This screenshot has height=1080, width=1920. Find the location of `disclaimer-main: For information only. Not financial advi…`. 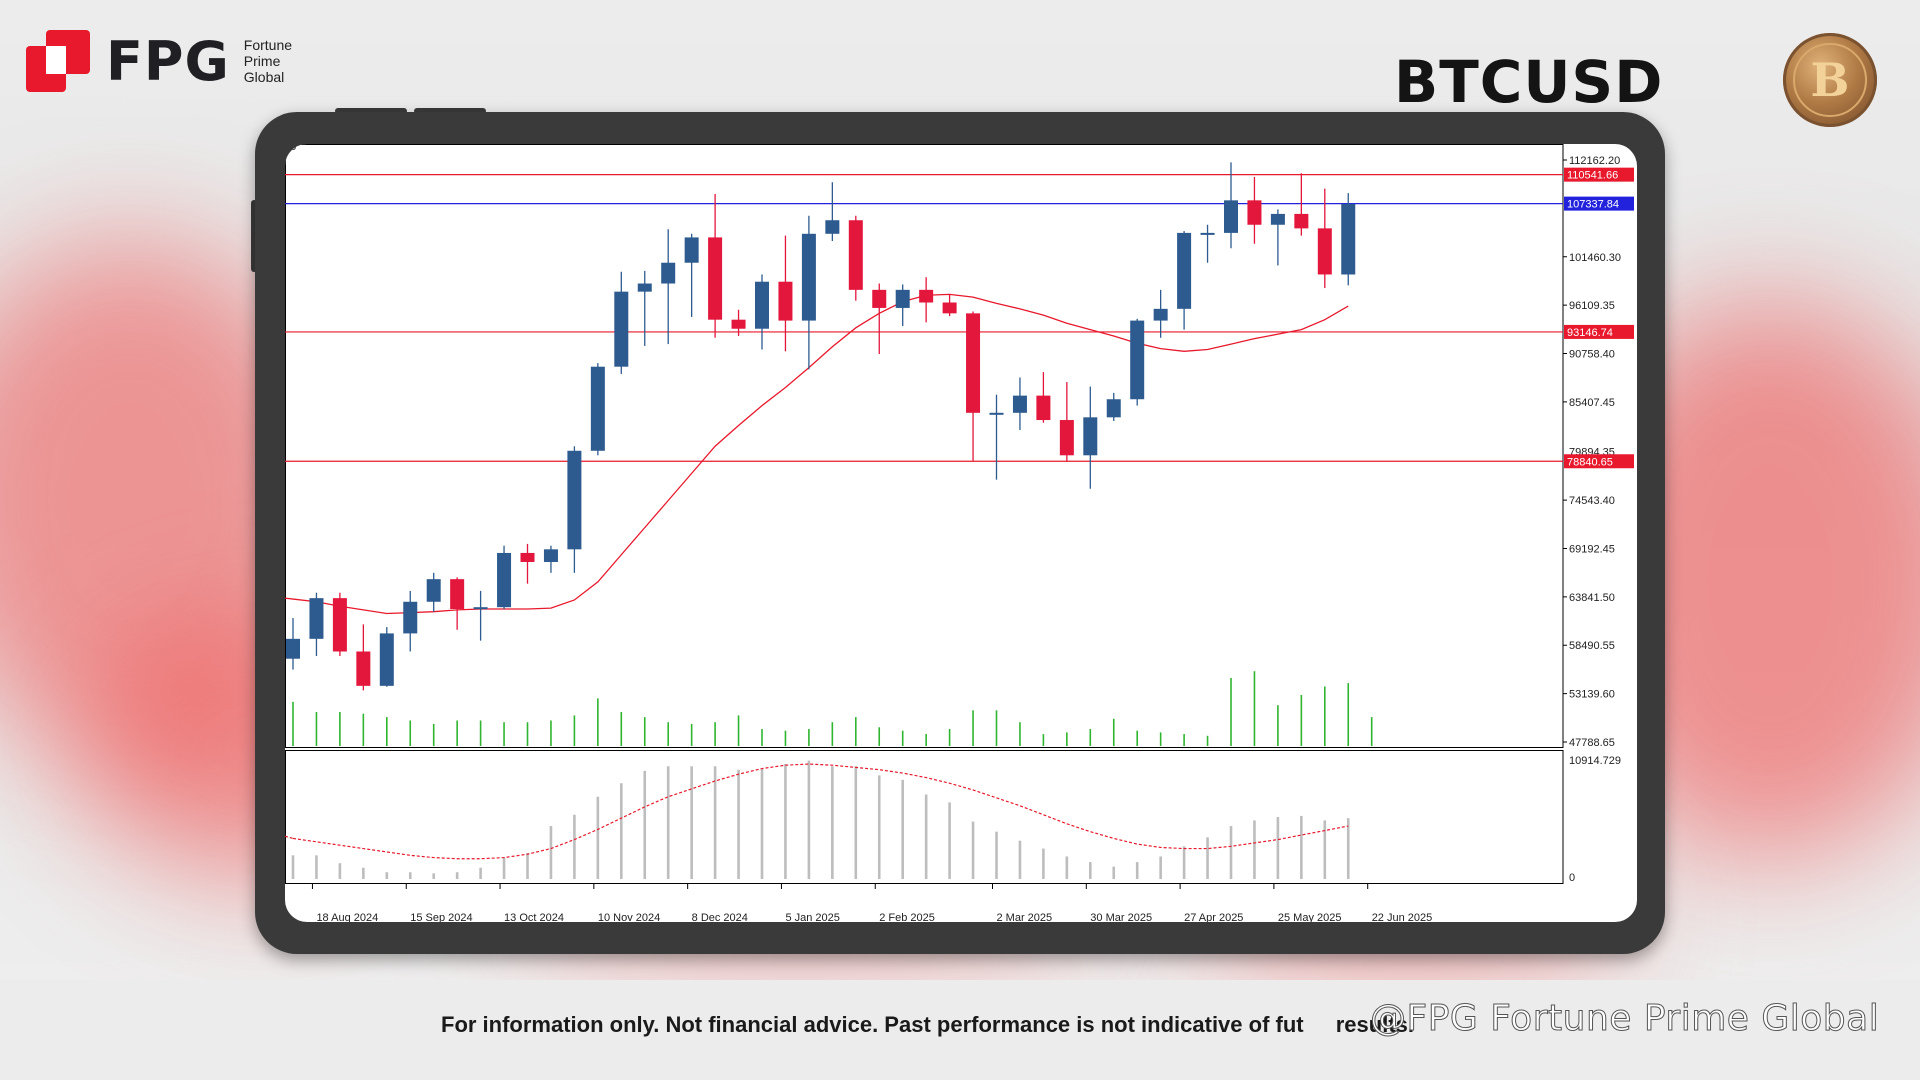

disclaimer-main: For information only. Not financial advi… is located at coordinates (872, 1024).